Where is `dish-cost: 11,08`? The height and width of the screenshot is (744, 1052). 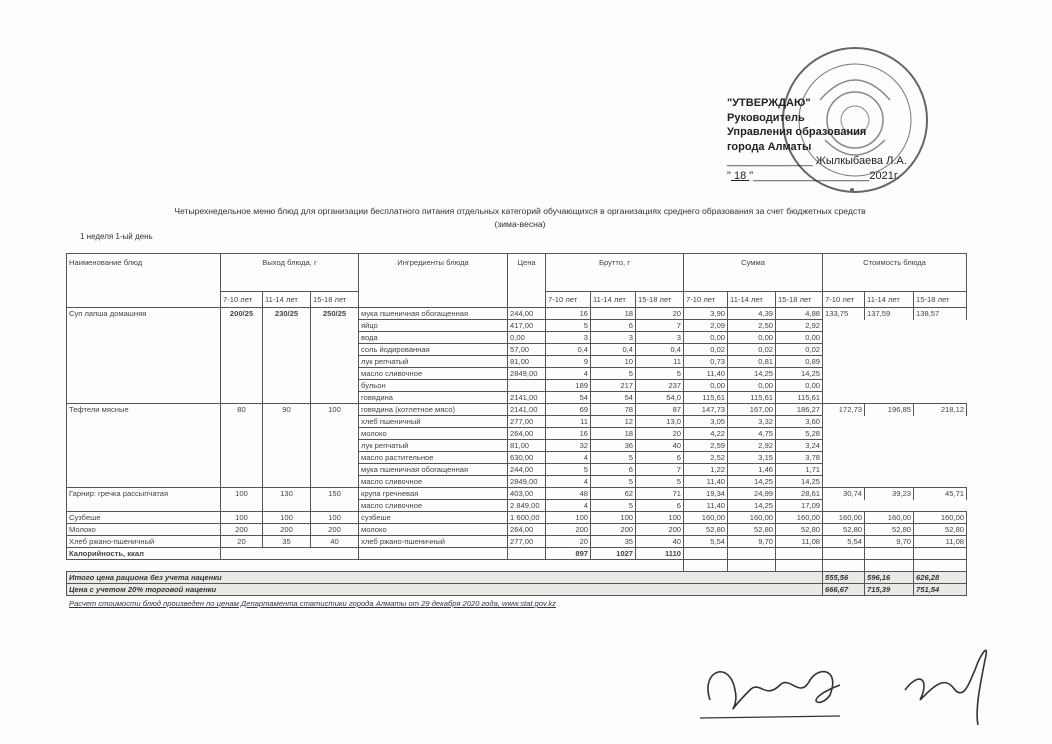 dish-cost: 11,08 is located at coordinates (940, 541).